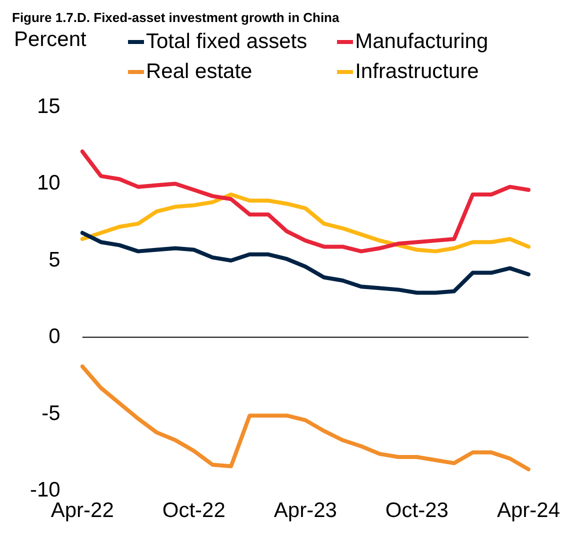  What do you see at coordinates (305, 510) in the screenshot?
I see `x-tick-label: Apr-23` at bounding box center [305, 510].